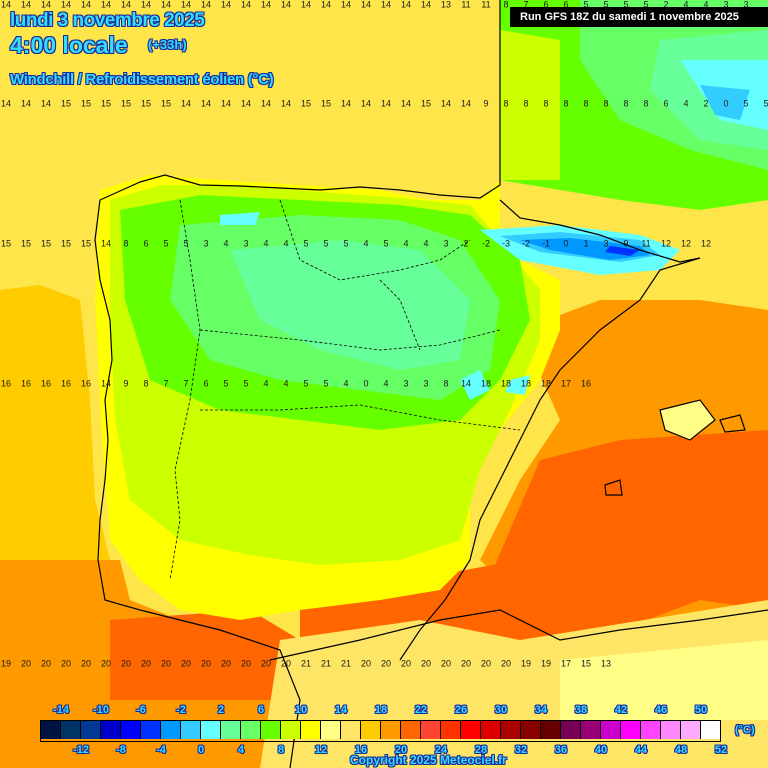  I want to click on legend-label-bottom: 4, so click(241, 750).